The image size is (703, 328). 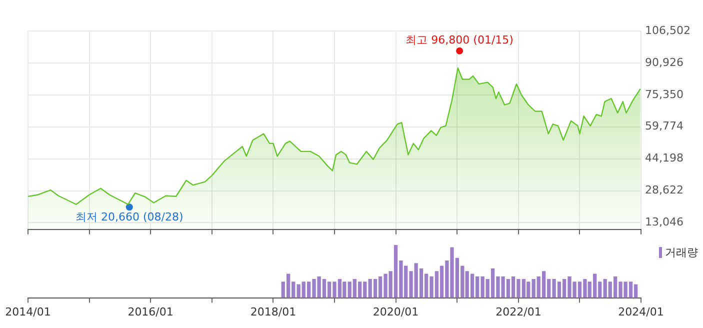 I want to click on x-tick-label: 2018/01, so click(x=273, y=311).